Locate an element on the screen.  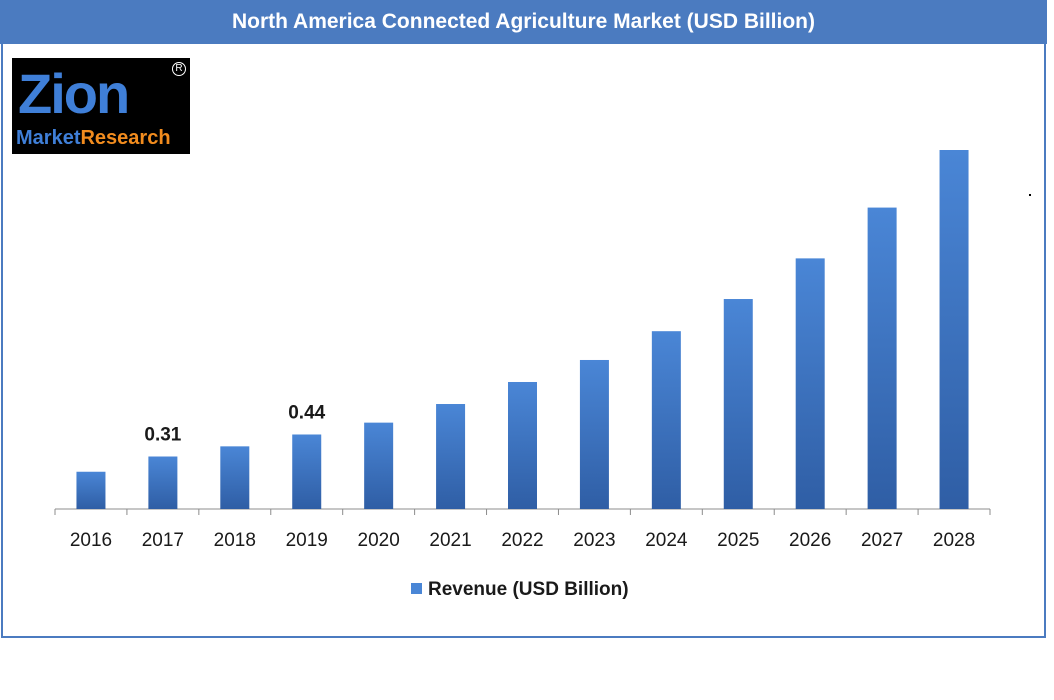
x-tick-label-2028: 2028 is located at coordinates (954, 540).